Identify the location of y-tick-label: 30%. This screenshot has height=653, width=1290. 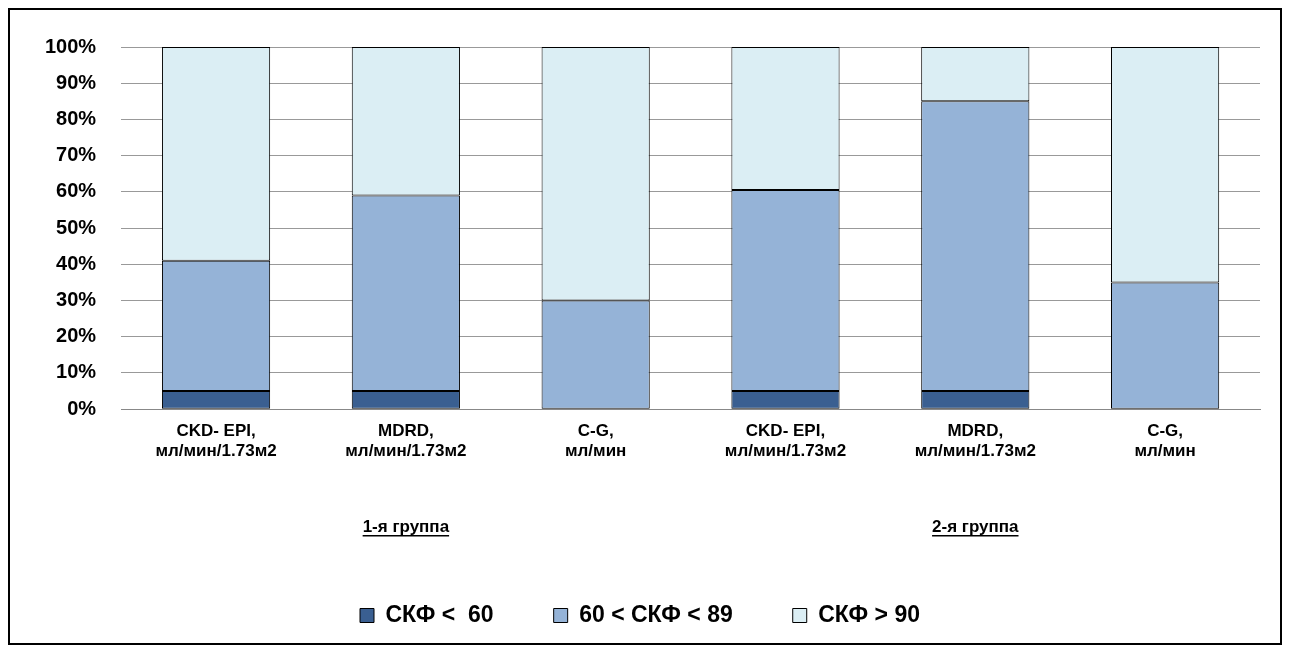
(76, 299).